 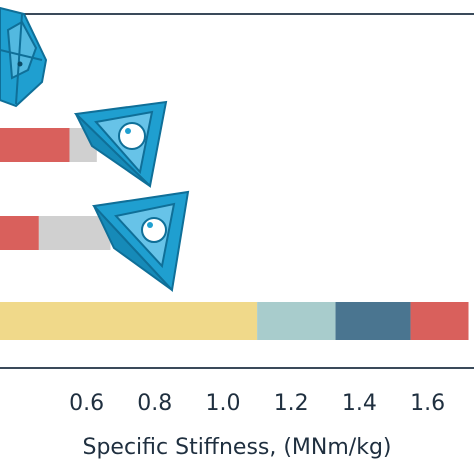 I want to click on x-tick-label: 1.0, so click(x=223, y=403).